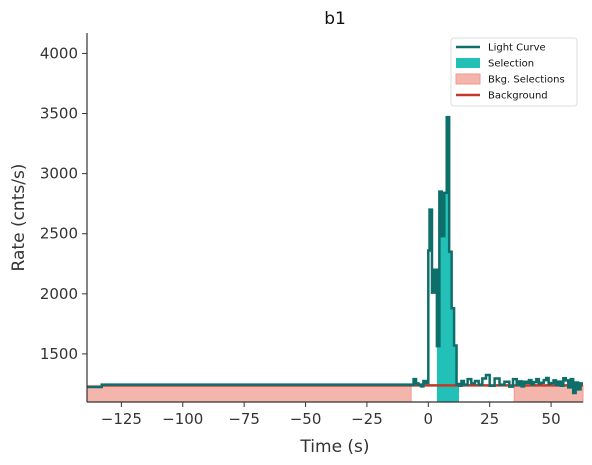 The width and height of the screenshot is (592, 465). What do you see at coordinates (59, 114) in the screenshot?
I see `y-tick-label: 3500` at bounding box center [59, 114].